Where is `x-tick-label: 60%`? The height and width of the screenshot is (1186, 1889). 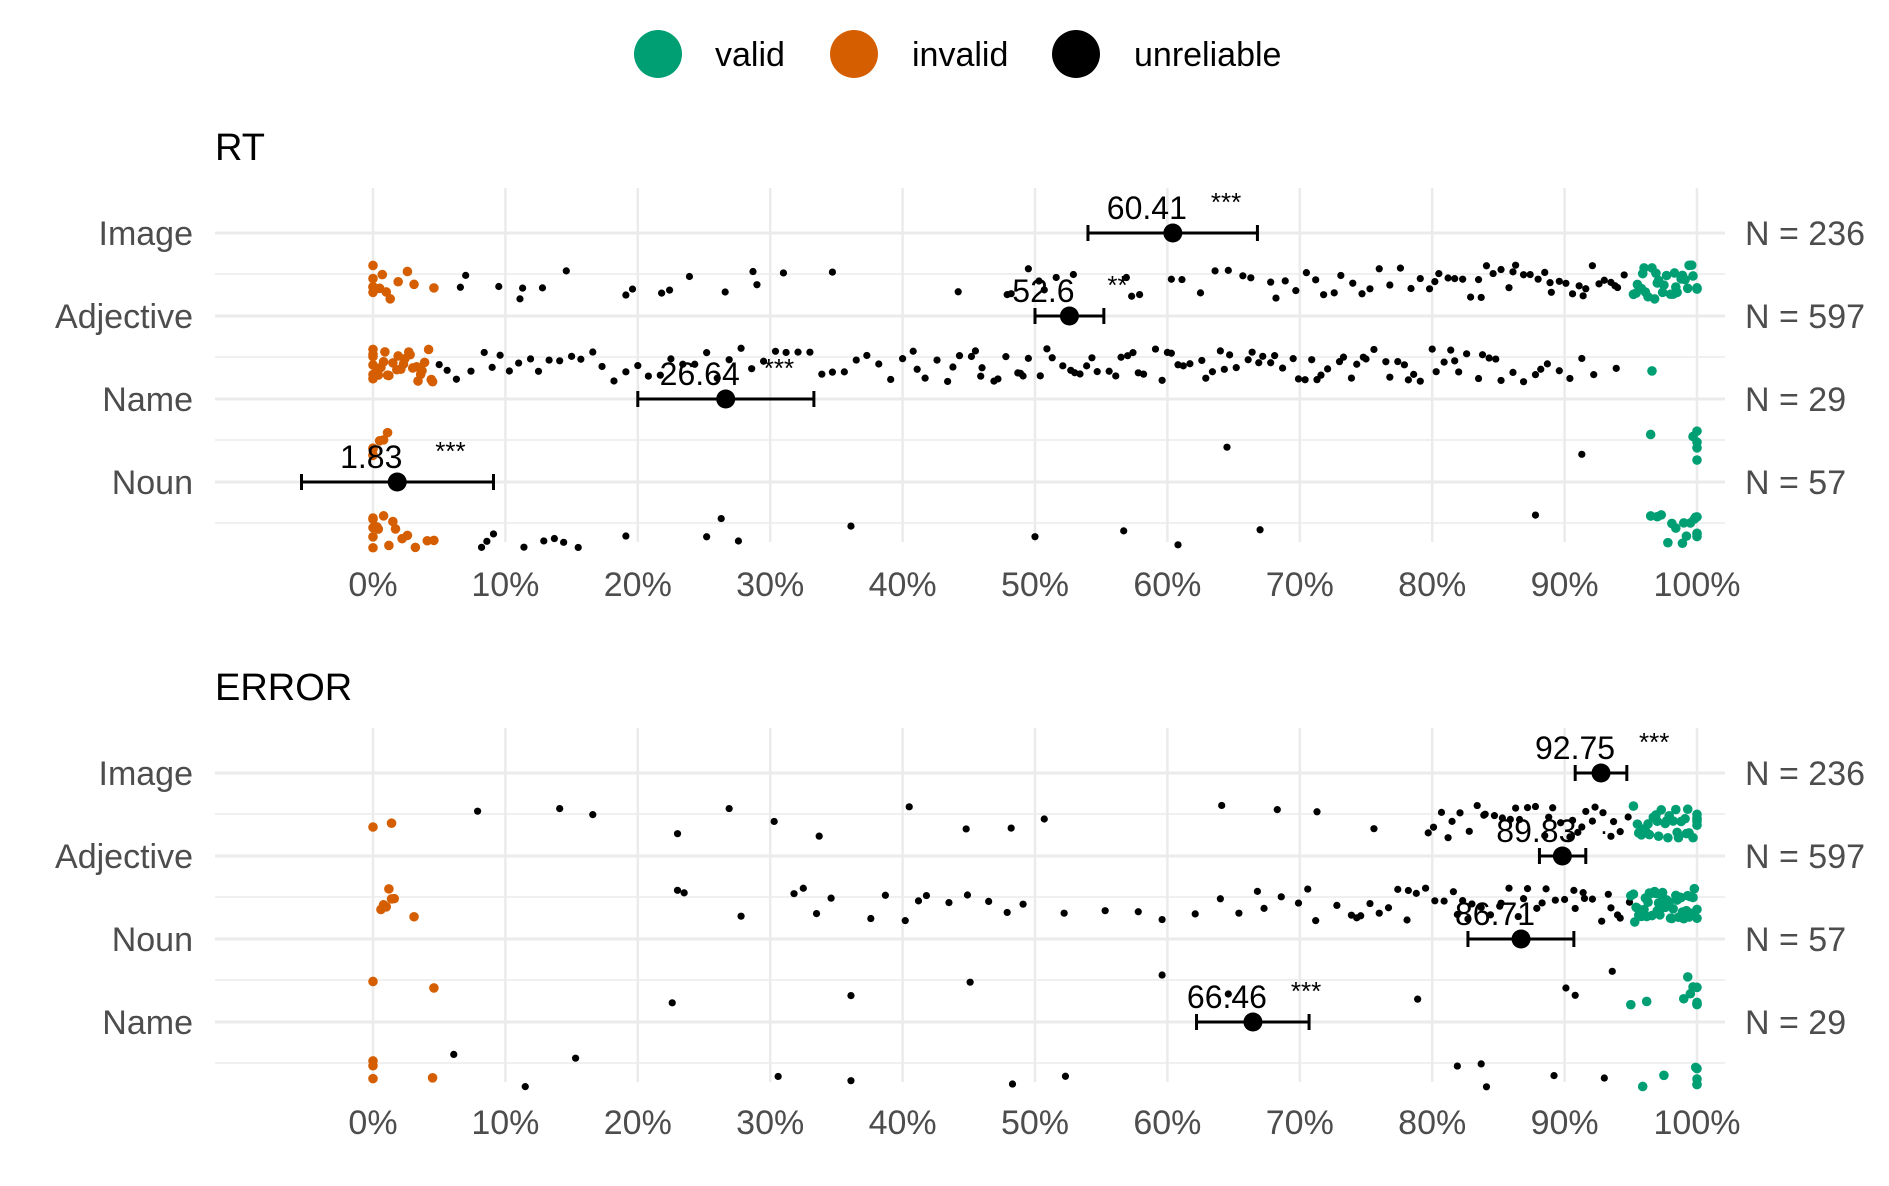
x-tick-label: 60% is located at coordinates (1167, 1123).